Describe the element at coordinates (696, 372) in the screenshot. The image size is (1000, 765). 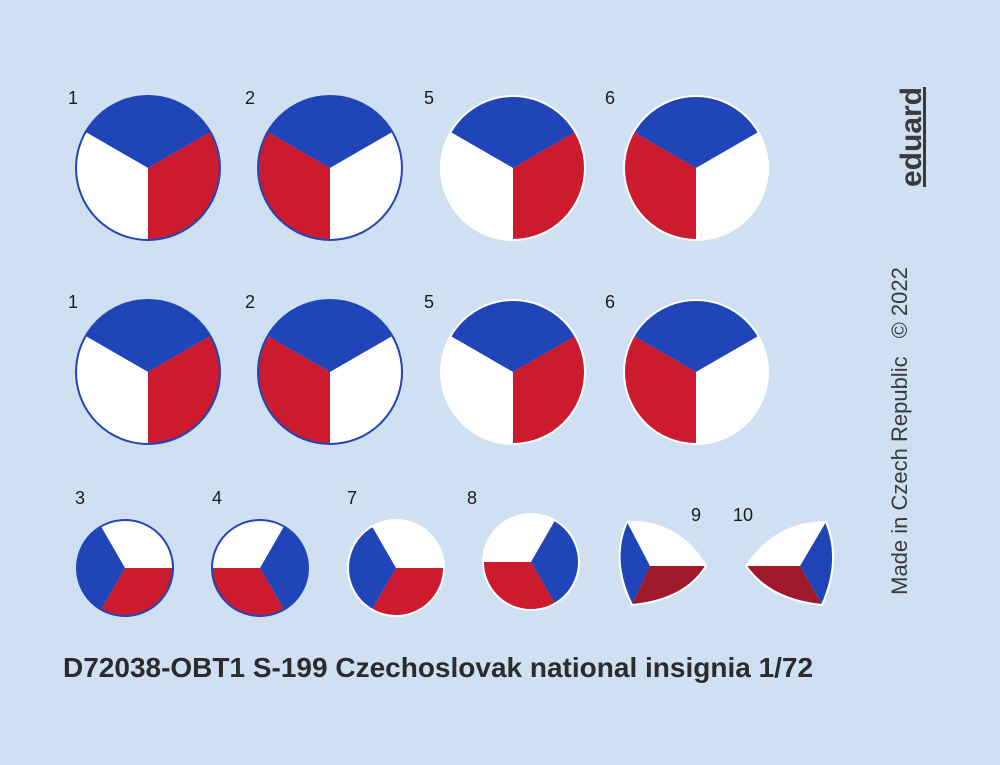
I see `roundel-decal-6-bottom` at that location.